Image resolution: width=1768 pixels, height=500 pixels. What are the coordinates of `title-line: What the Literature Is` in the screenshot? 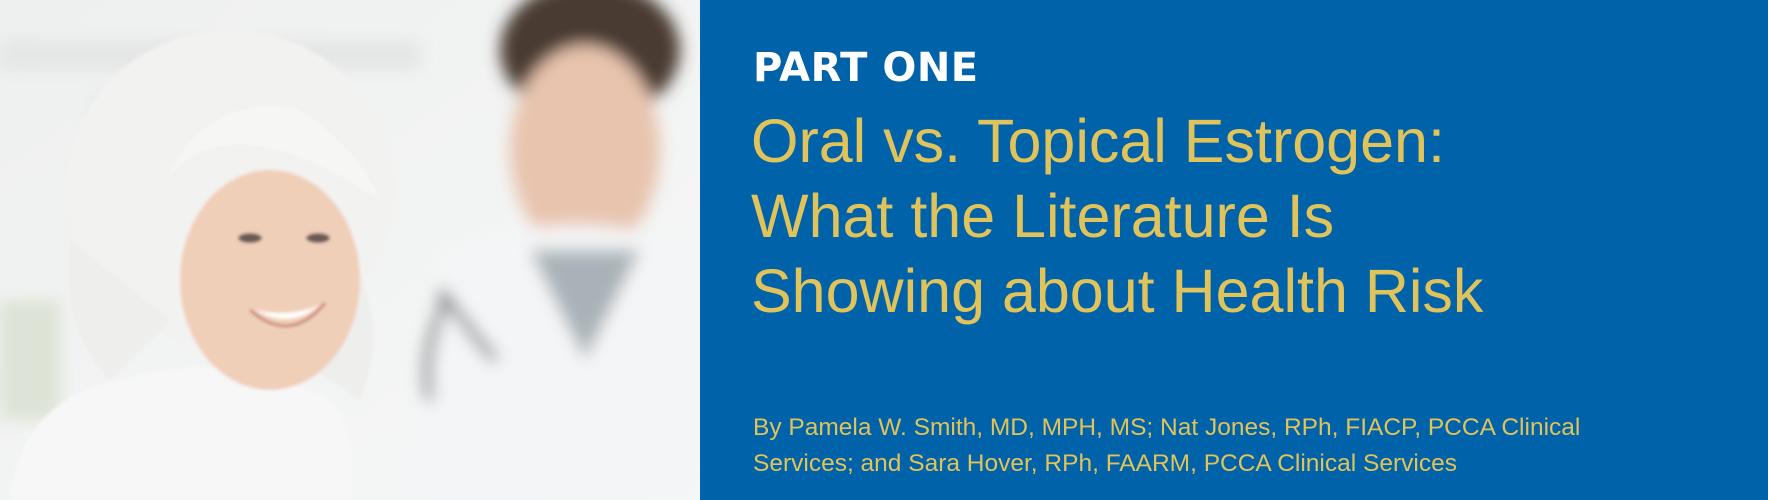 It's located at (1043, 216).